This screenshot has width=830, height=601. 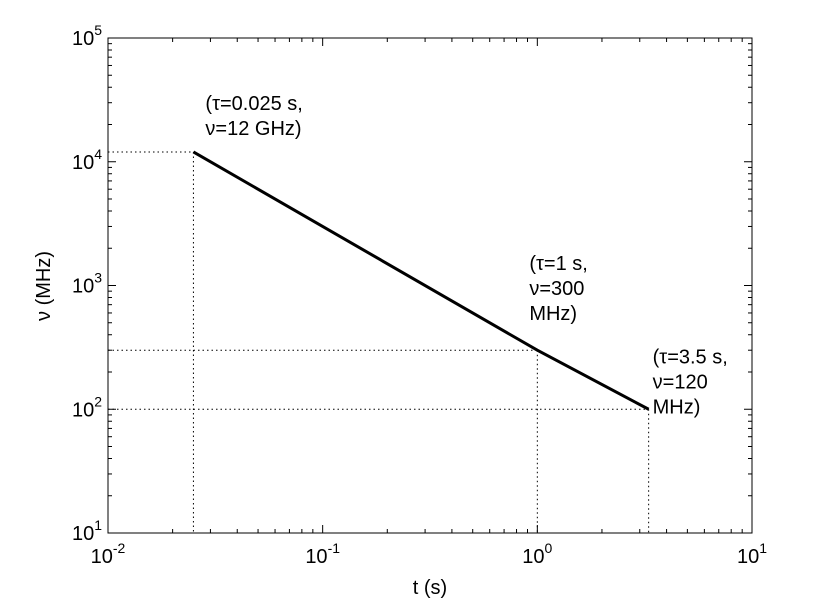 I want to click on y-tick-label: 10³, so click(x=87, y=284).